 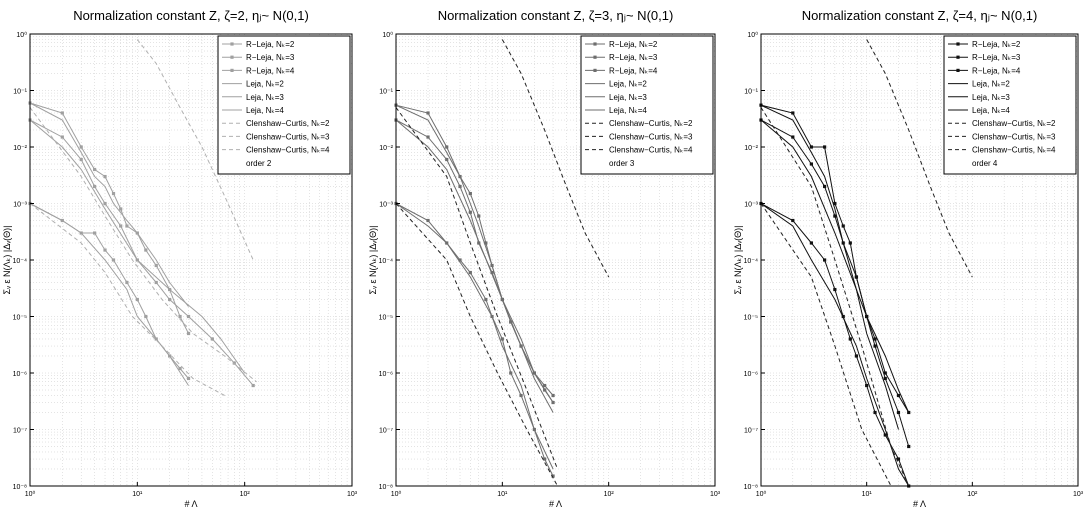 What do you see at coordinates (622, 163) in the screenshot?
I see `legend-note: order 3` at bounding box center [622, 163].